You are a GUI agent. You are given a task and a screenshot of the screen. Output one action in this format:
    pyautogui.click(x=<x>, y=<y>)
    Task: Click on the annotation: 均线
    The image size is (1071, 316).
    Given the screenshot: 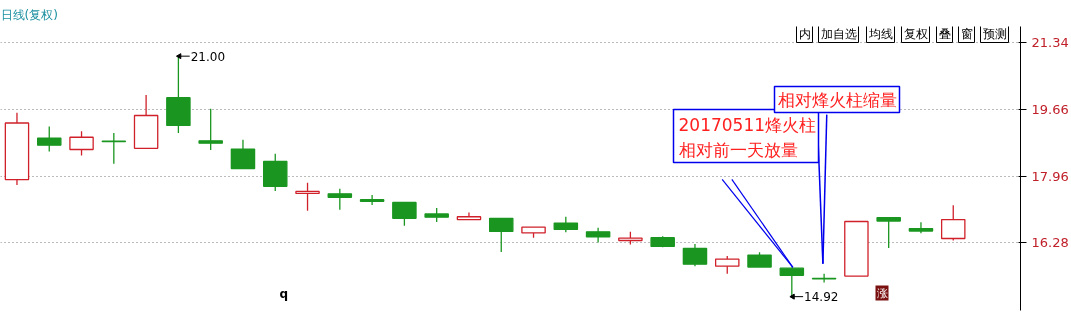 What is the action you would take?
    pyautogui.click(x=880, y=33)
    